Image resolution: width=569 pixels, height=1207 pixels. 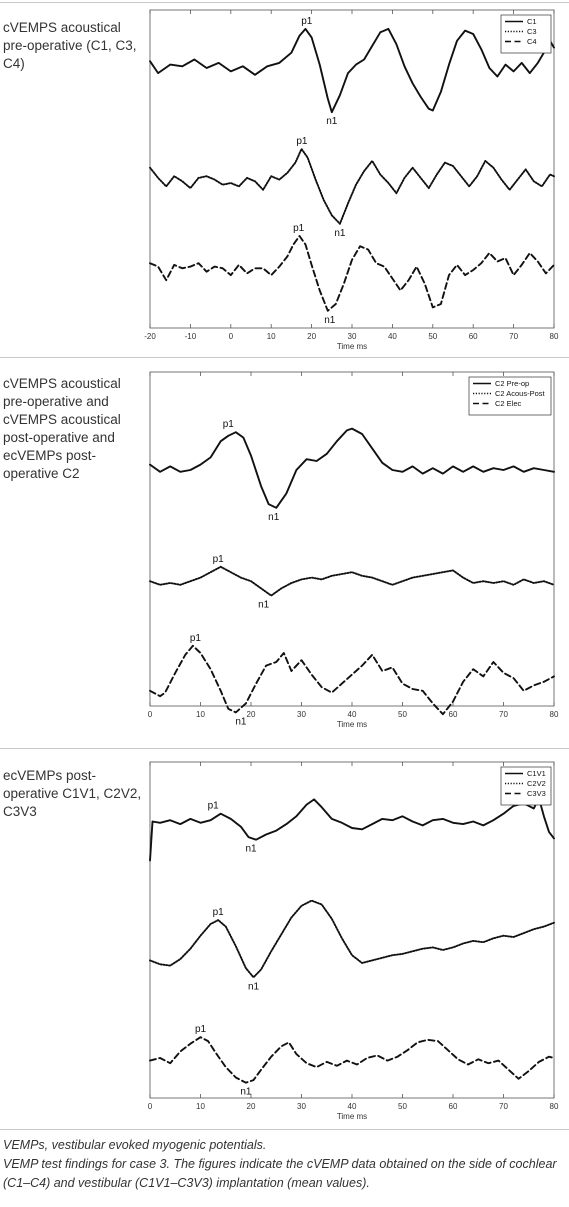 I want to click on series-line-c1v1, so click(x=352, y=829).